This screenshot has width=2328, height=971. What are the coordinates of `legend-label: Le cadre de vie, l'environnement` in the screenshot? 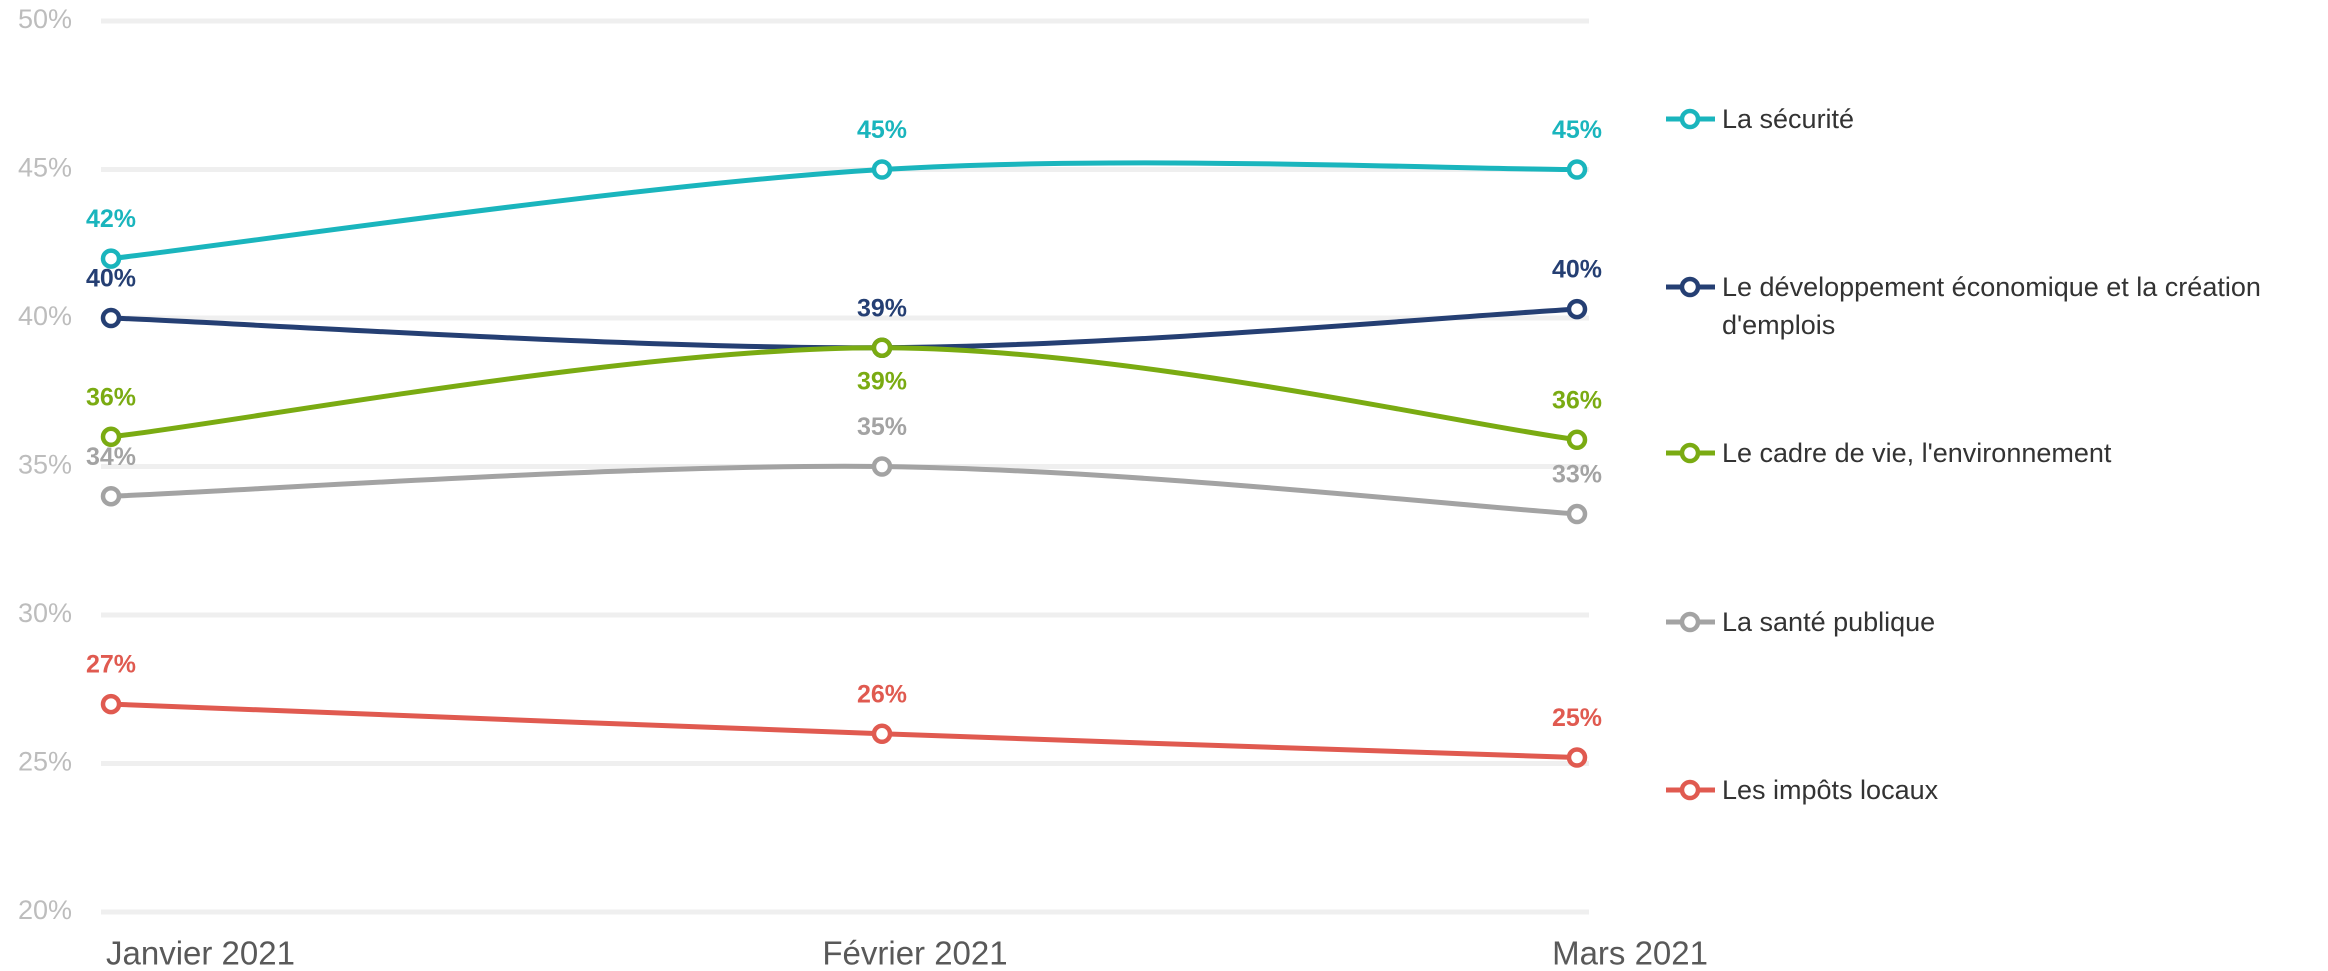 It's located at (1917, 453).